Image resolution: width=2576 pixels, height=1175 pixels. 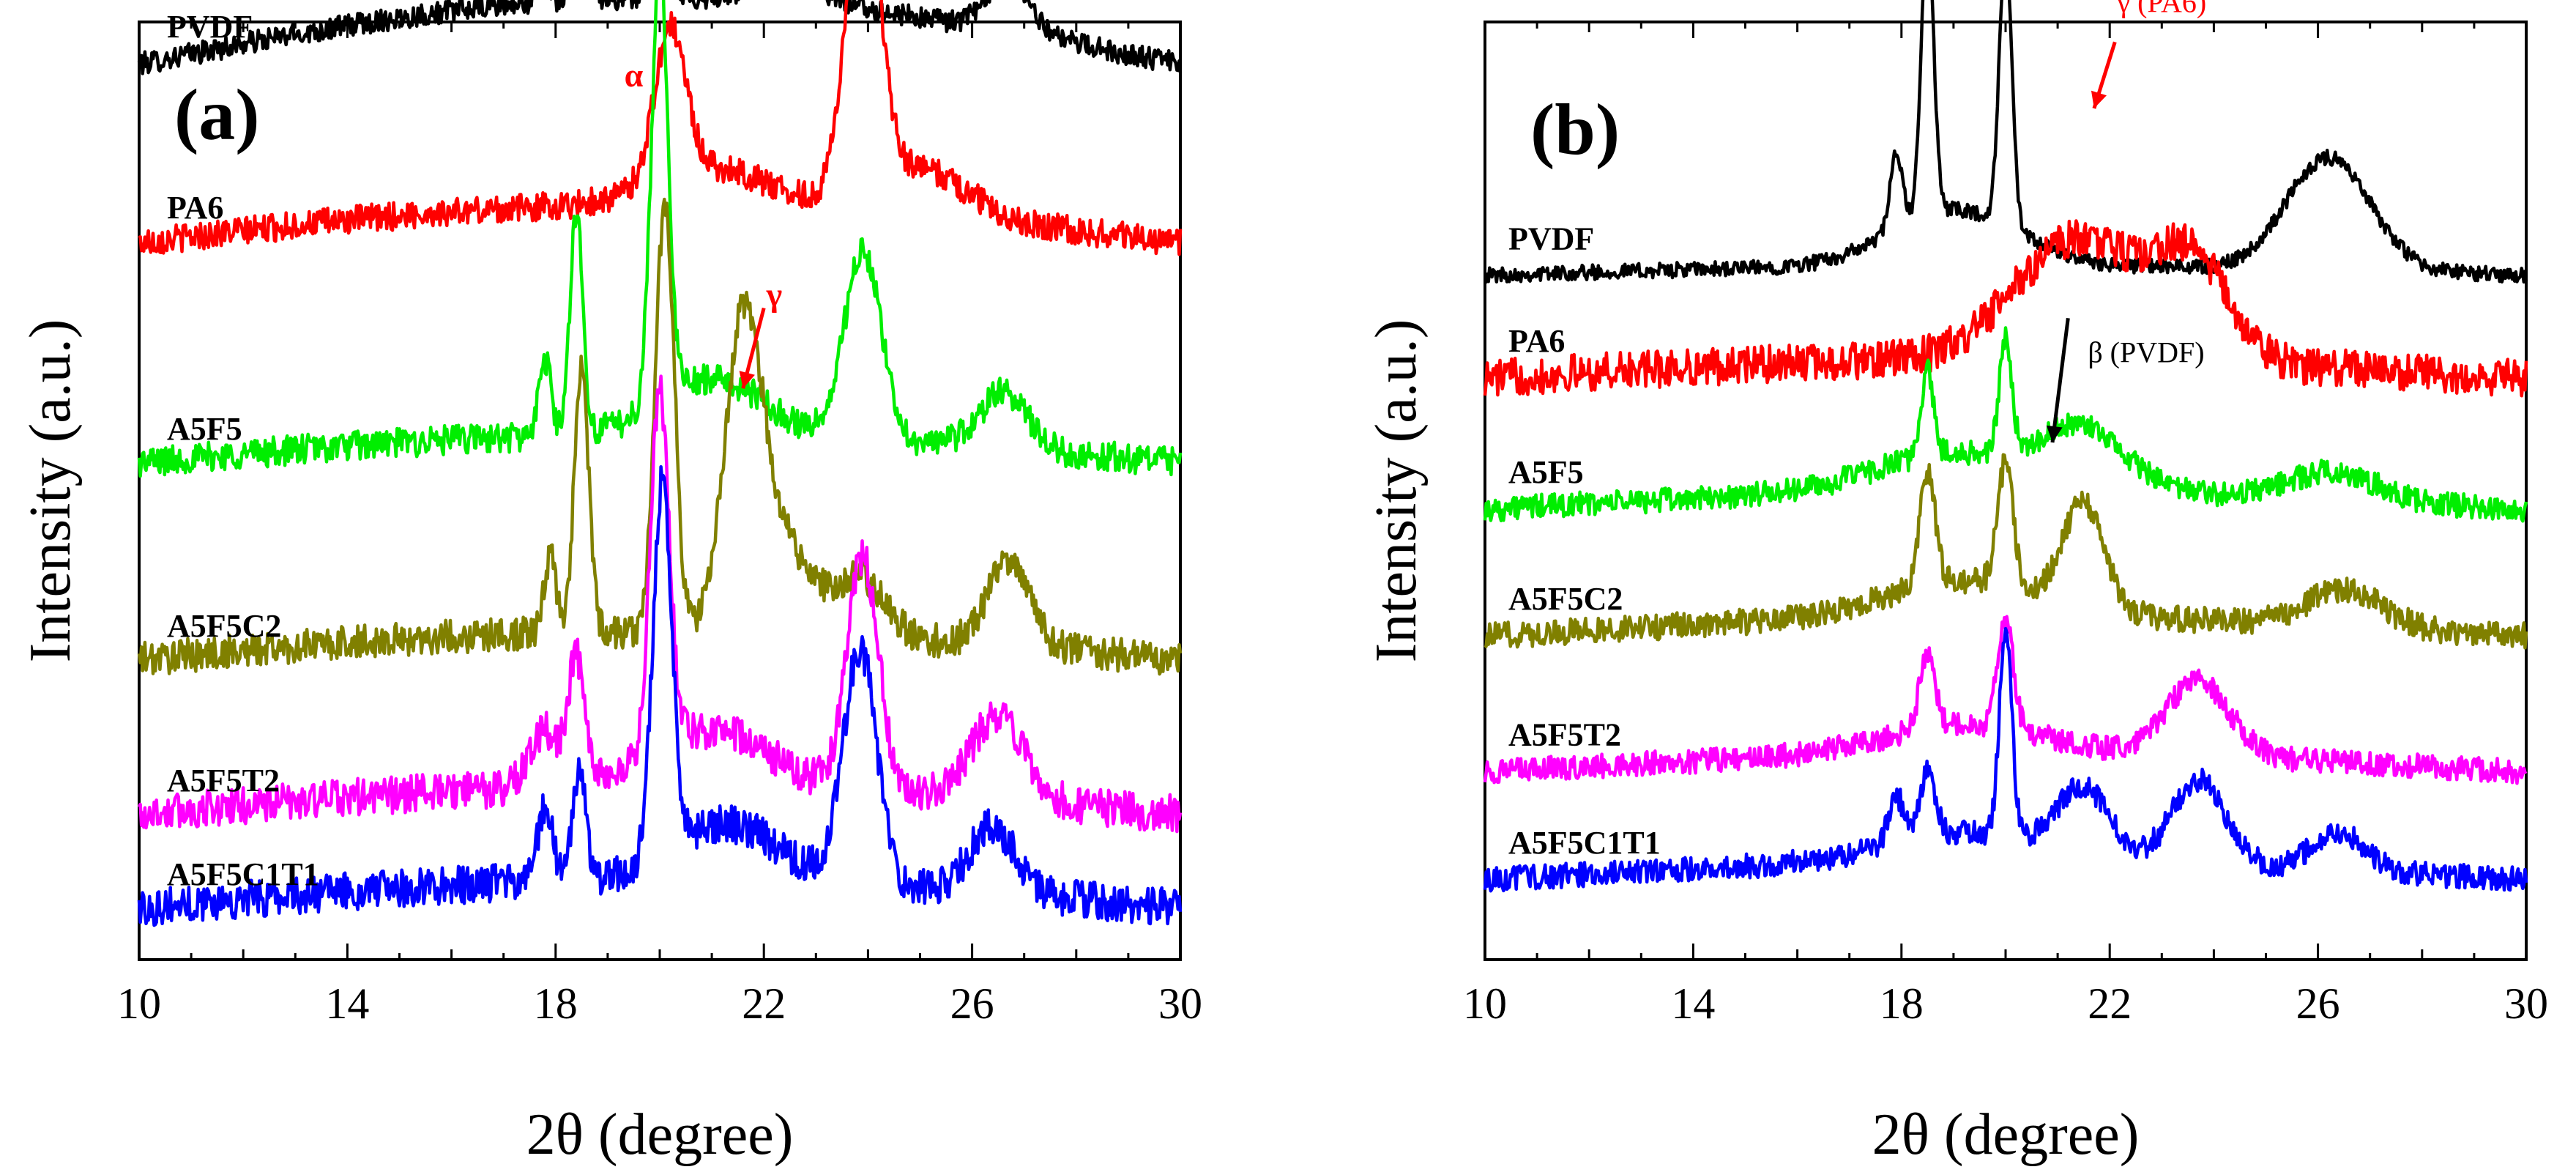 What do you see at coordinates (2005, 424) in the screenshot?
I see `series-curve-a5f5` at bounding box center [2005, 424].